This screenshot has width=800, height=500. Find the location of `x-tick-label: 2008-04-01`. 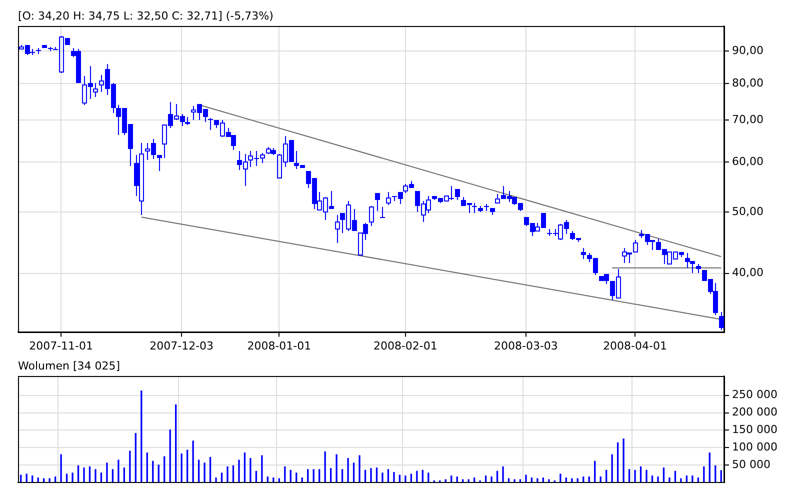

x-tick-label: 2008-04-01 is located at coordinates (635, 345).